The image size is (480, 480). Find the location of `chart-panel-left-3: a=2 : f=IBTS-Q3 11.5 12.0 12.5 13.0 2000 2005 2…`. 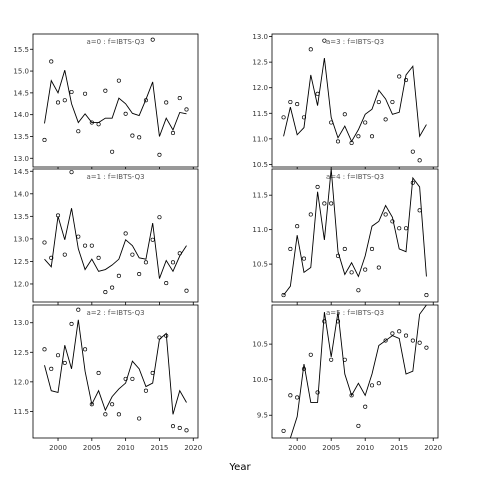

chart-panel-left-3: a=2 : f=IBTS-Q3 11.5 12.0 12.5 13.0 2000 2005 2… is located at coordinates (107, 378).